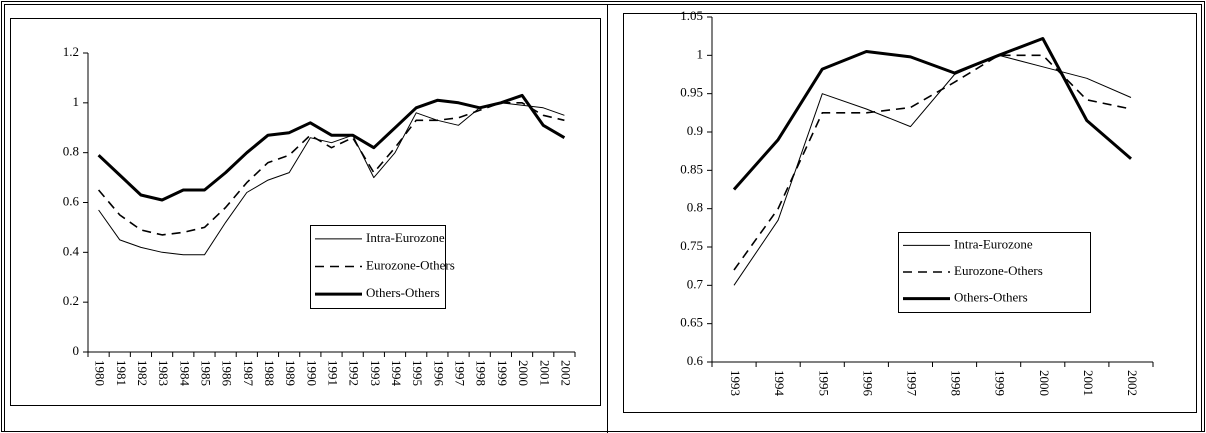 The height and width of the screenshot is (433, 1206). I want to click on x-tick-label: 1983, so click(163, 373).